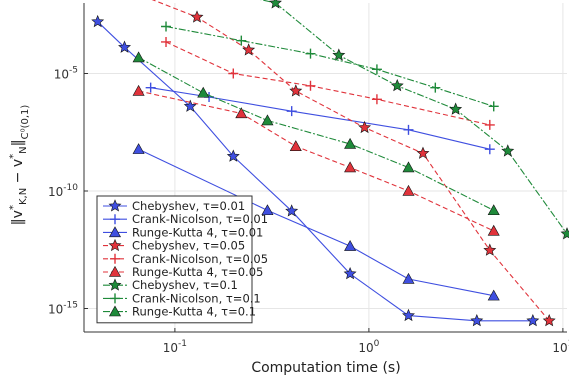 The height and width of the screenshot is (385, 569). Describe the element at coordinates (196, 298) in the screenshot. I see `legend-label: Crank-Nicolson, τ=0.1` at that location.